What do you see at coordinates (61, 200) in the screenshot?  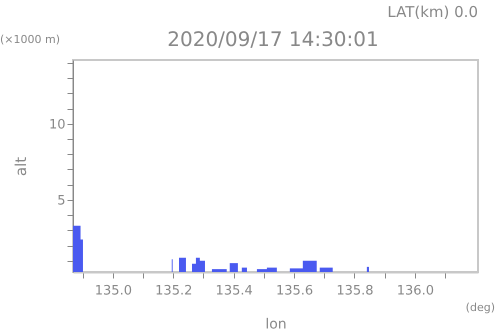 I see `y-tick-label: 5` at bounding box center [61, 200].